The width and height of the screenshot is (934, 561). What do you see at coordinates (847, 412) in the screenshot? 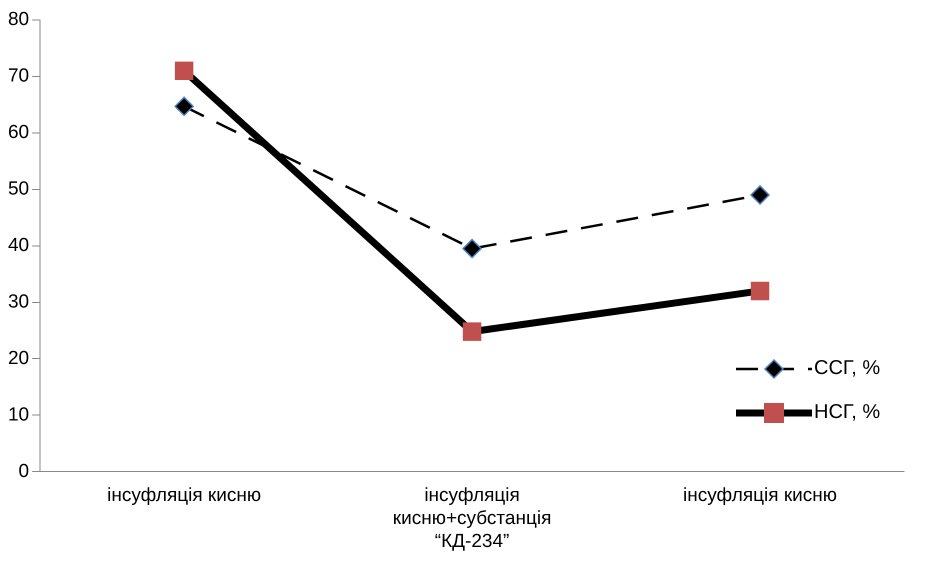
I see `legend-label: НСГ, %` at bounding box center [847, 412].